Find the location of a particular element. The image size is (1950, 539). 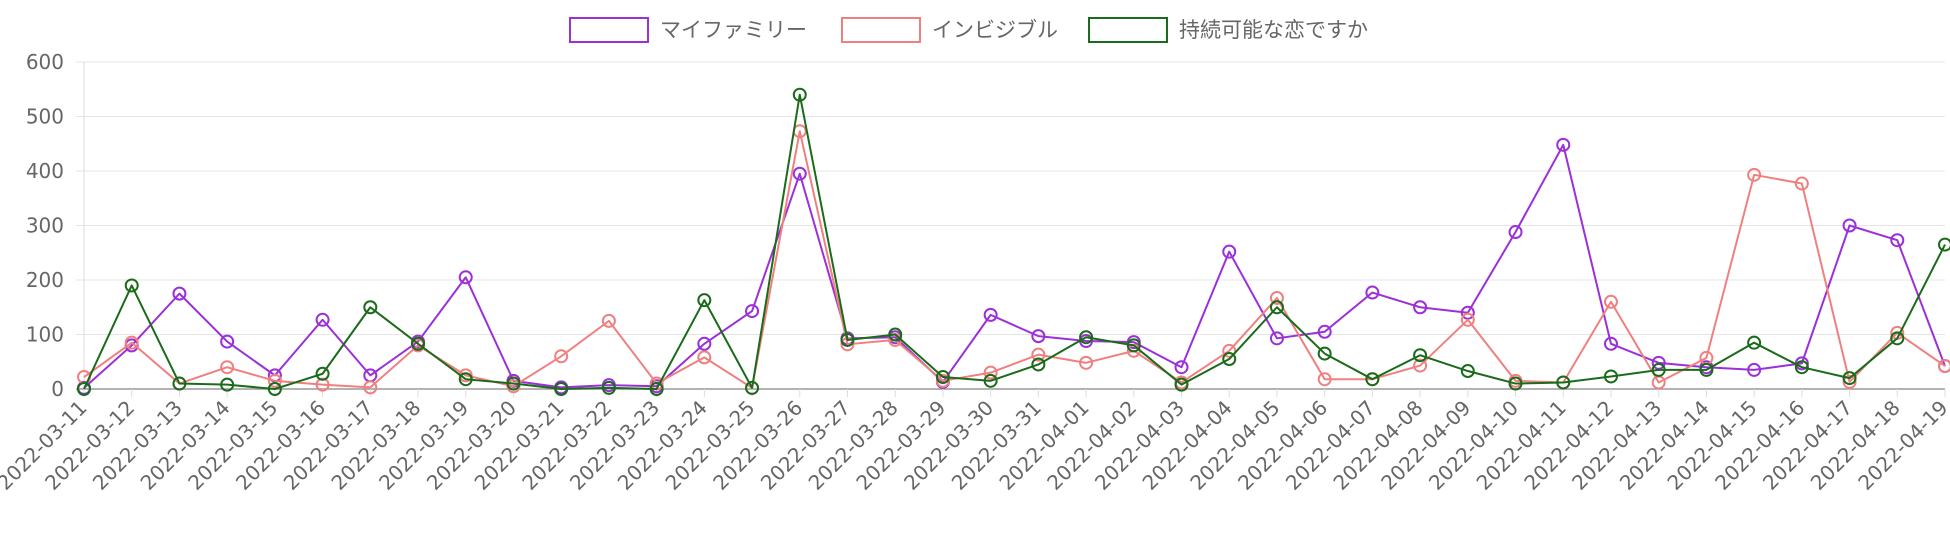

legend-item-3: 持続可能な恋ですか is located at coordinates (1228, 30).